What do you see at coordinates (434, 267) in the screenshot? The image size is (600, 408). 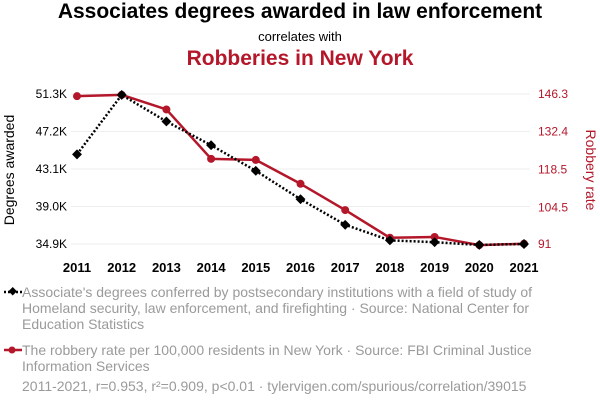 I see `x-tick-label: 2019` at bounding box center [434, 267].